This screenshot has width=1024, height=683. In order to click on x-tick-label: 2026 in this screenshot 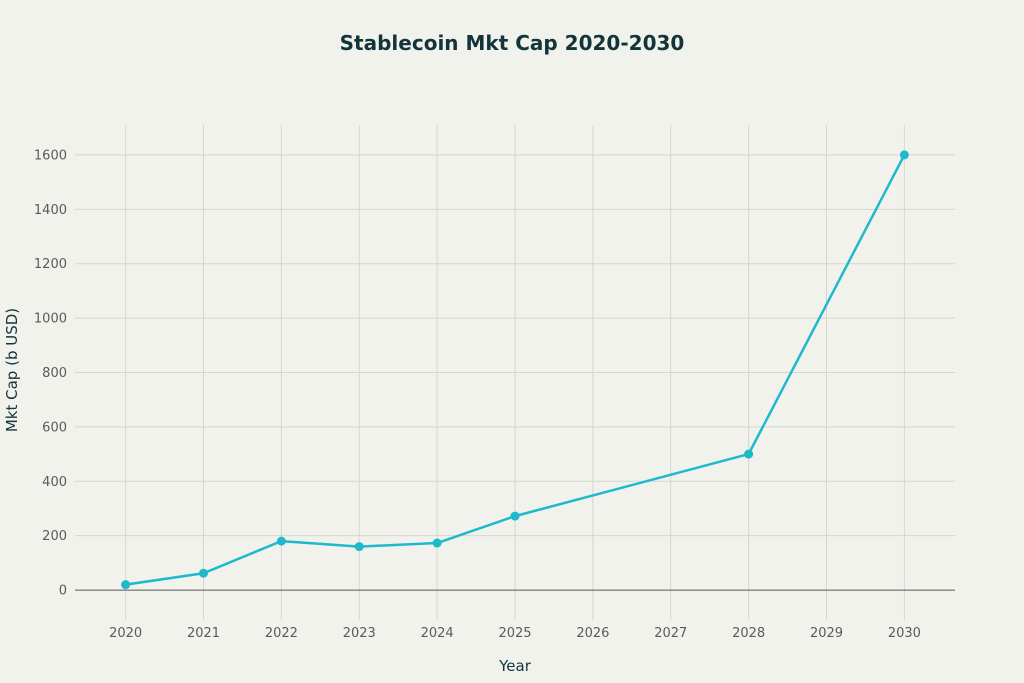, I will do `click(592, 633)`.